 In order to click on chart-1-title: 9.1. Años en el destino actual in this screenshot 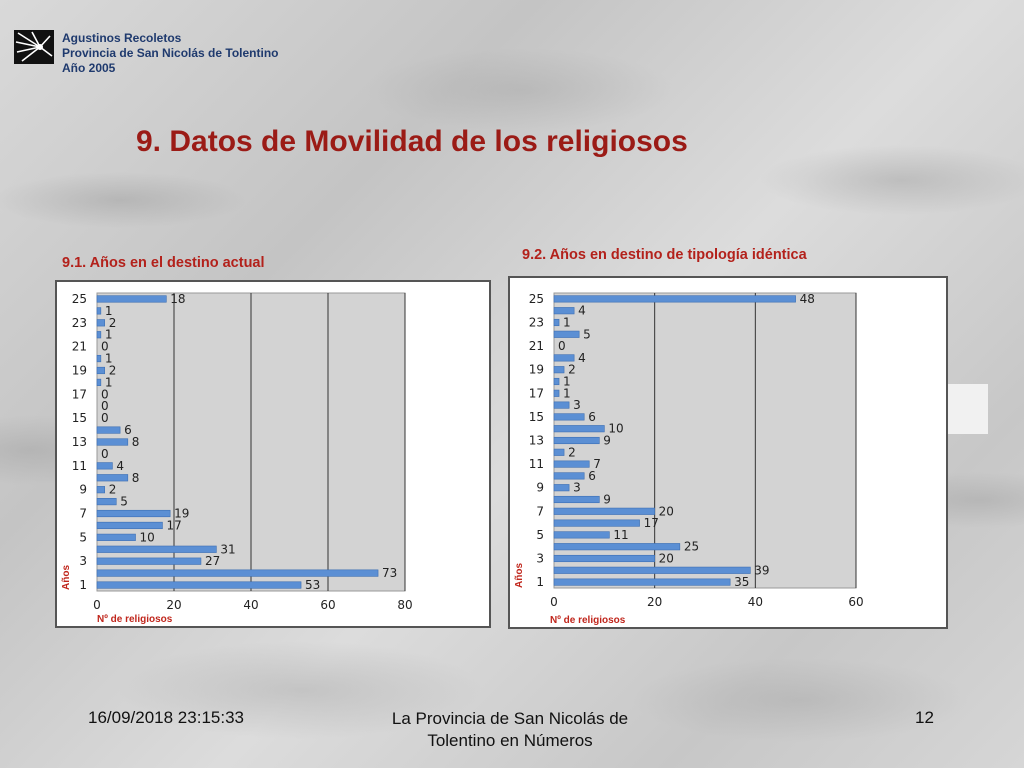, I will do `click(163, 263)`.